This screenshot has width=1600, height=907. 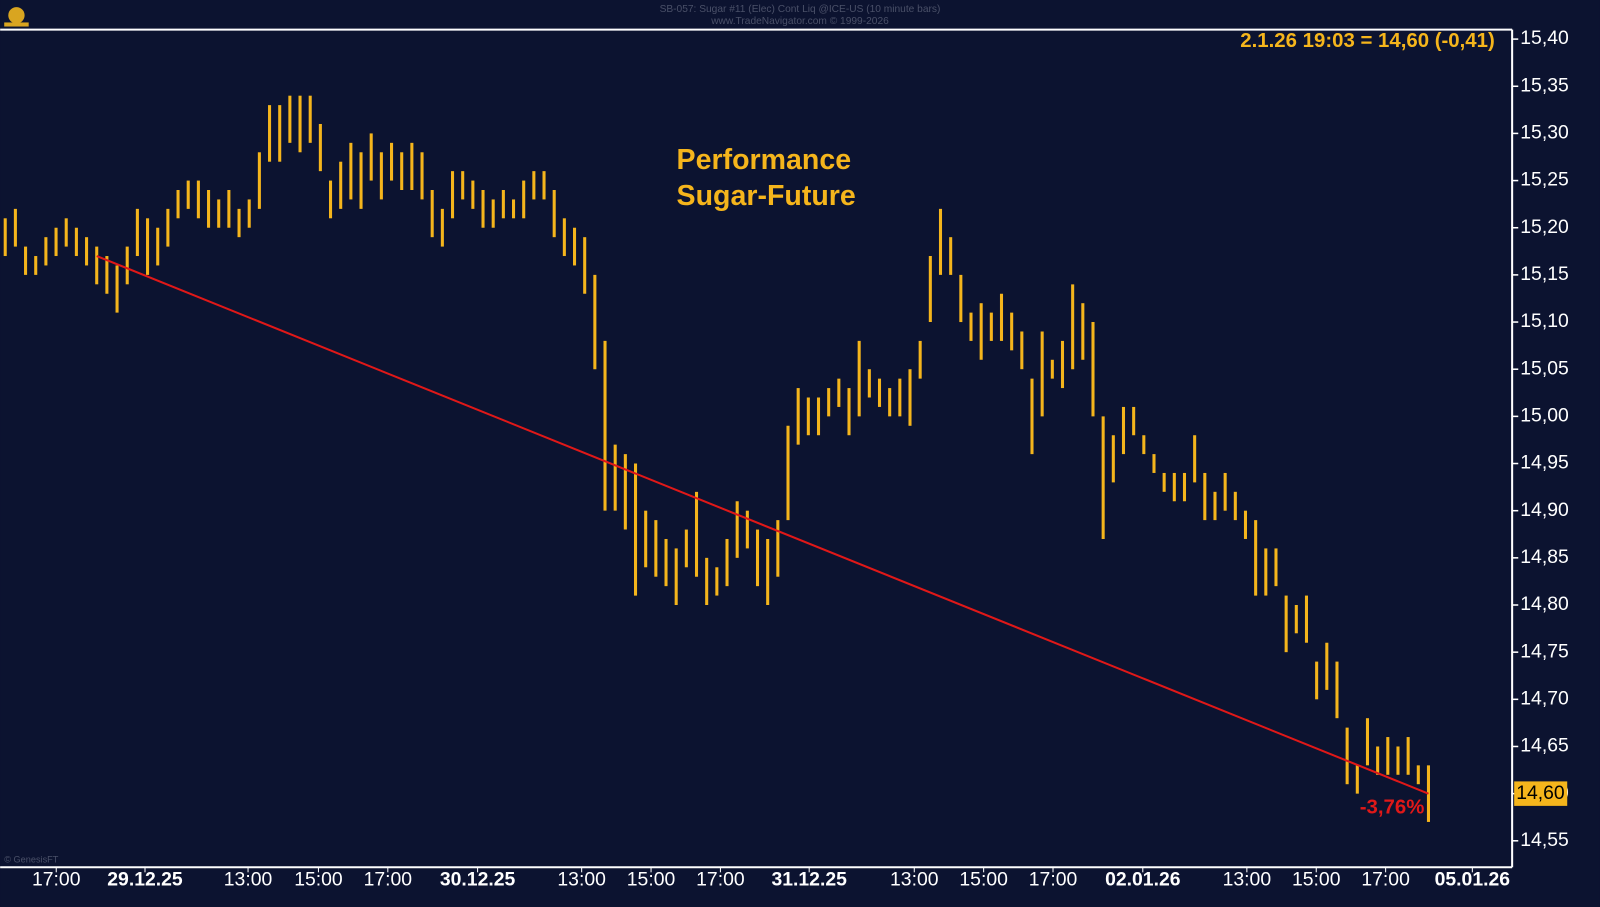 I want to click on x-tick-label: 31.12.25, so click(x=809, y=880).